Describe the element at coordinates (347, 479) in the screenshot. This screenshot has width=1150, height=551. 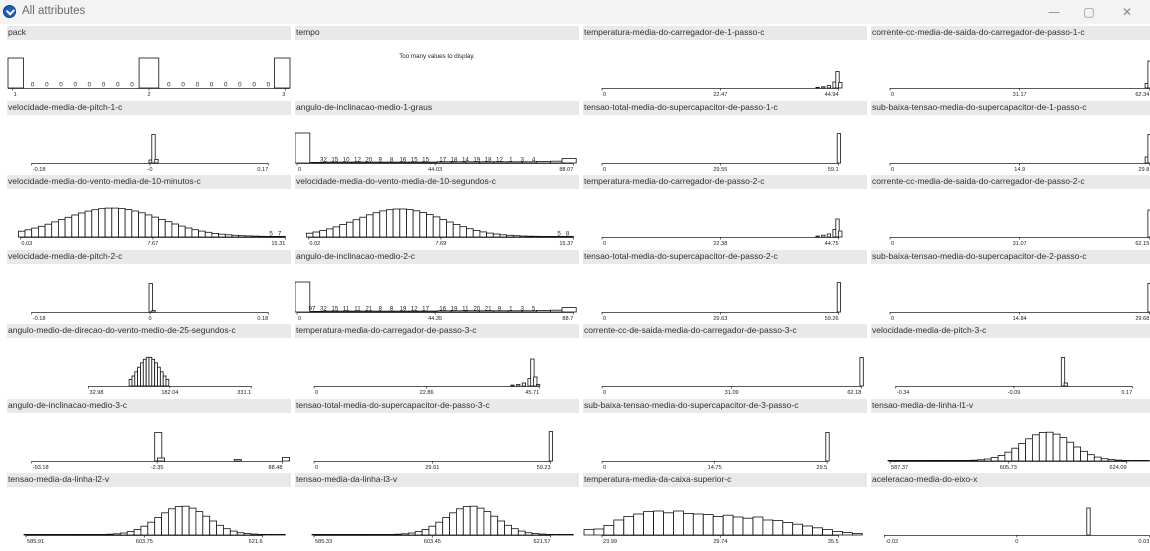
I see `attribute-name: tensao-media-da-linha-l3-v` at that location.